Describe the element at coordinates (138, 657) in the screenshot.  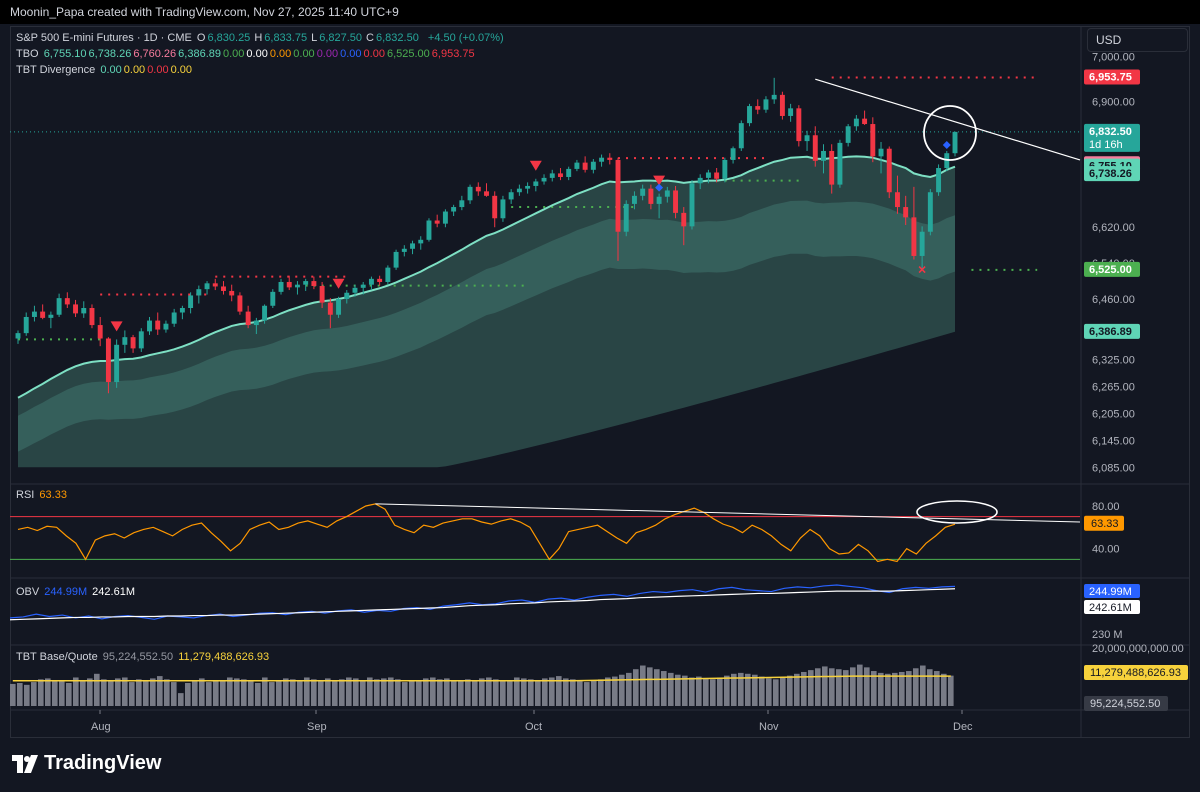
I see `tbt-bq-value-1: 95,224,552.50` at that location.